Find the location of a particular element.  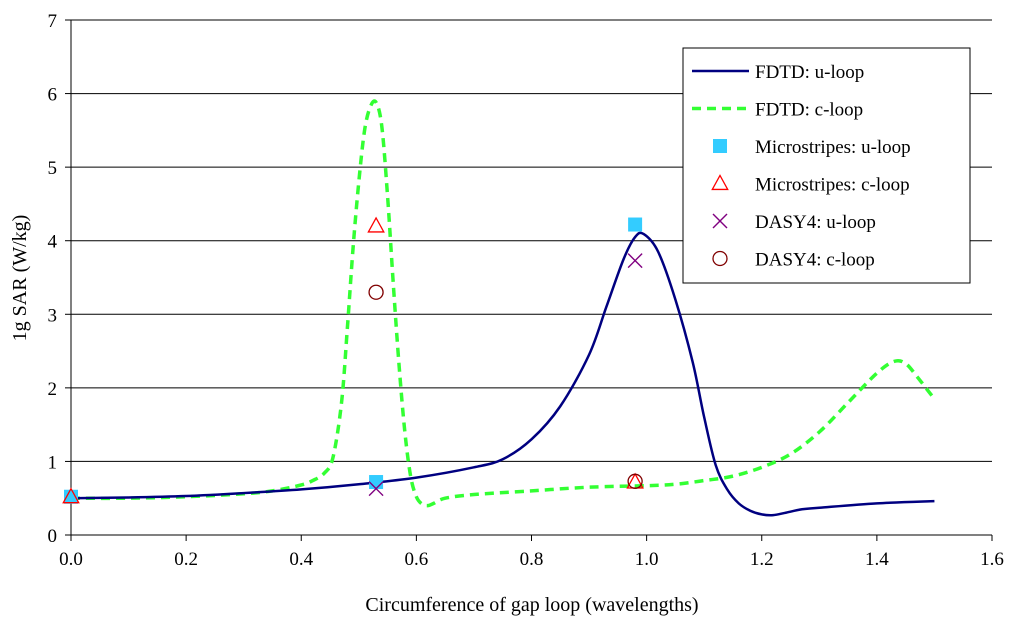

x-tick-label: 0.6 is located at coordinates (417, 559).